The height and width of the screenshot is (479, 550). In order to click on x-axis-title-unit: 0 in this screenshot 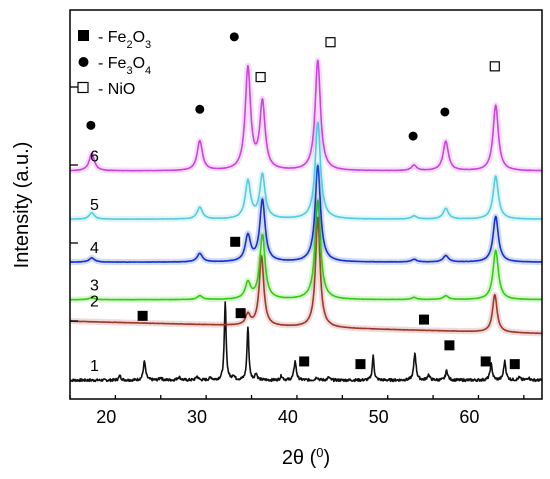, I will do `click(319, 452)`.